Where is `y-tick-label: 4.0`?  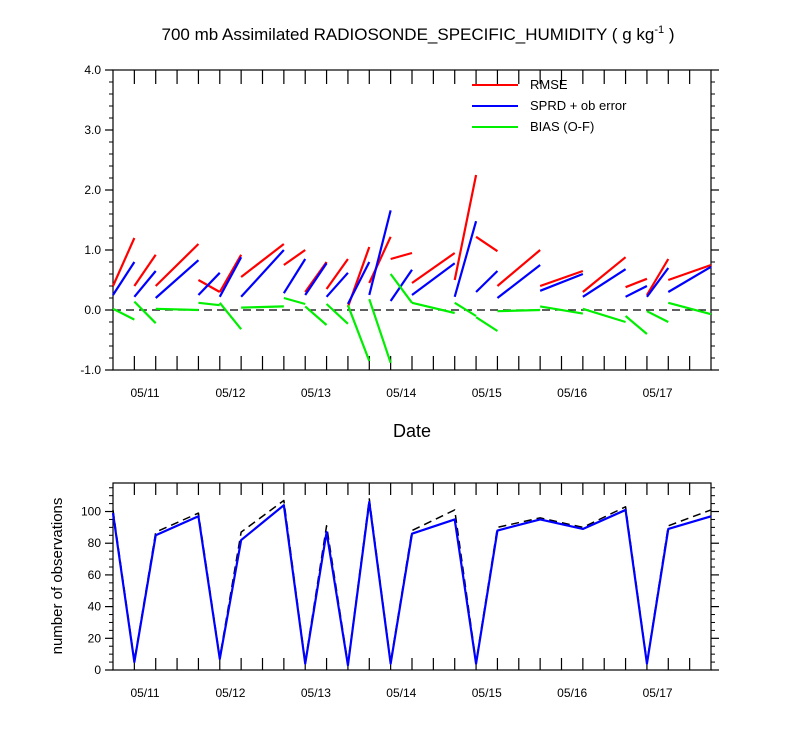
y-tick-label: 4.0 is located at coordinates (92, 70).